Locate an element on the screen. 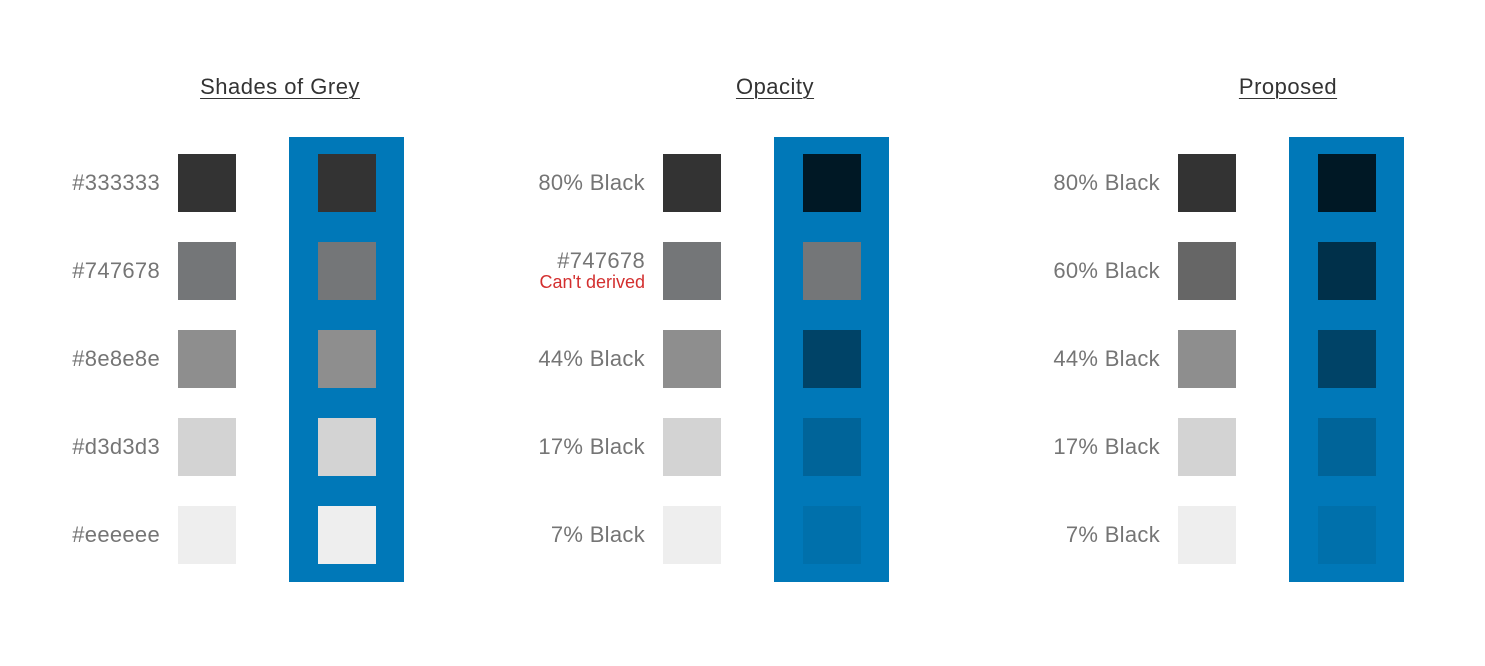 The height and width of the screenshot is (666, 1485). color-label: #8e8e8e is located at coordinates (80, 359).